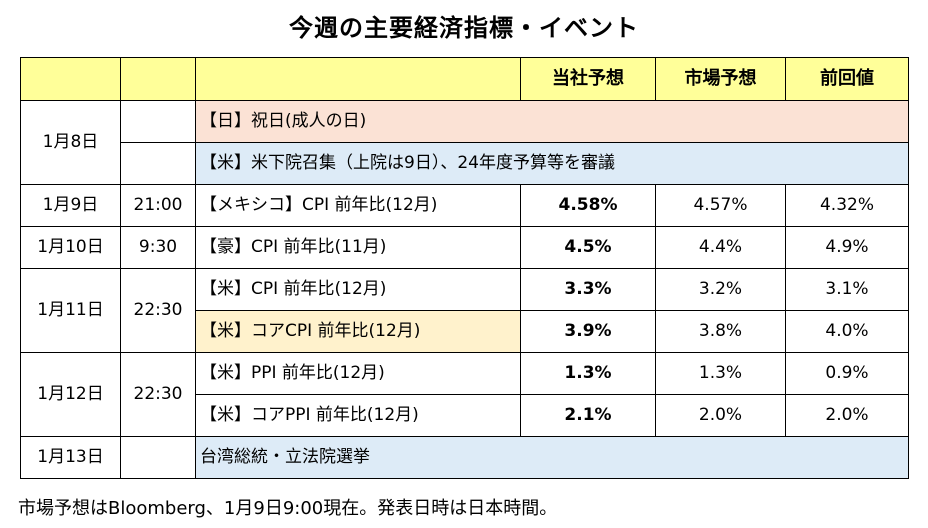 The image size is (928, 528). What do you see at coordinates (720, 373) in the screenshot?
I see `market-forecast-cell: 1.3%` at bounding box center [720, 373].